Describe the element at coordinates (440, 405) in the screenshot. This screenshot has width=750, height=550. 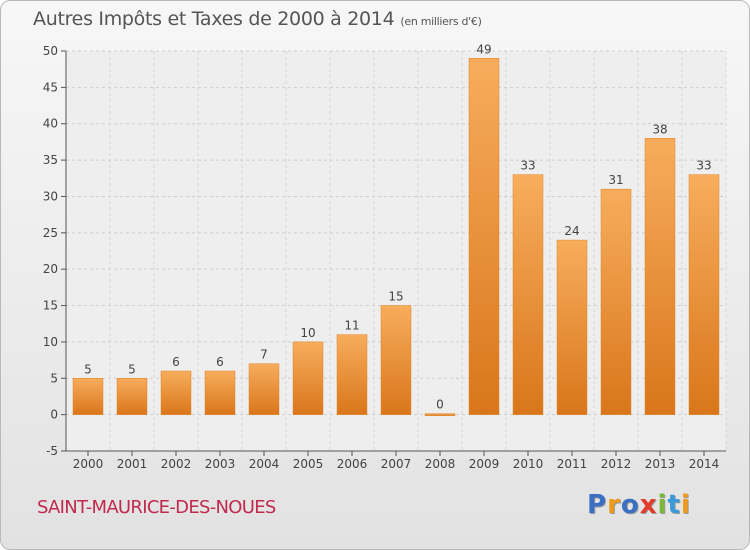
I see `bar-value-label: 0` at that location.